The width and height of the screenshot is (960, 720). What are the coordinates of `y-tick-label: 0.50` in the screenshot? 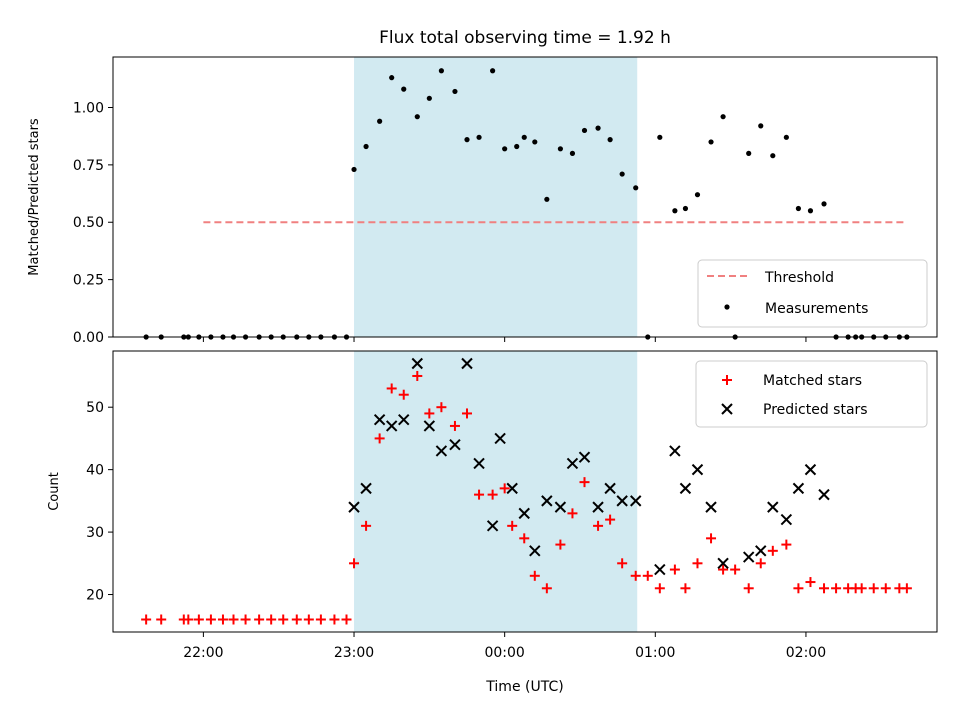 It's located at (88, 223).